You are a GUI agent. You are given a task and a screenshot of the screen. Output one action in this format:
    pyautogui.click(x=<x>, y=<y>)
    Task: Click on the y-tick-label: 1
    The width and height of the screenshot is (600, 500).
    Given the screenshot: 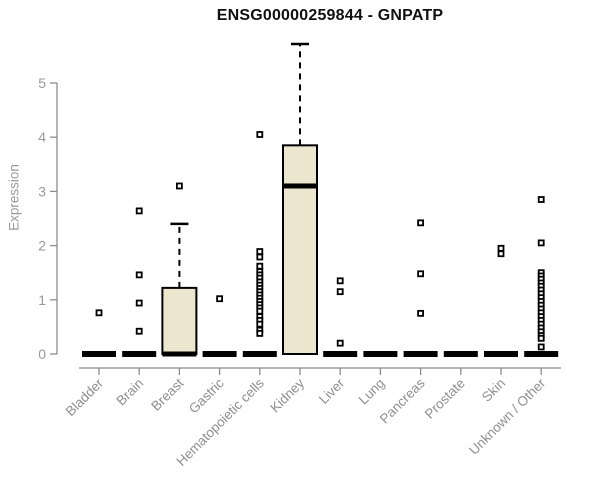 What is the action you would take?
    pyautogui.click(x=42, y=300)
    